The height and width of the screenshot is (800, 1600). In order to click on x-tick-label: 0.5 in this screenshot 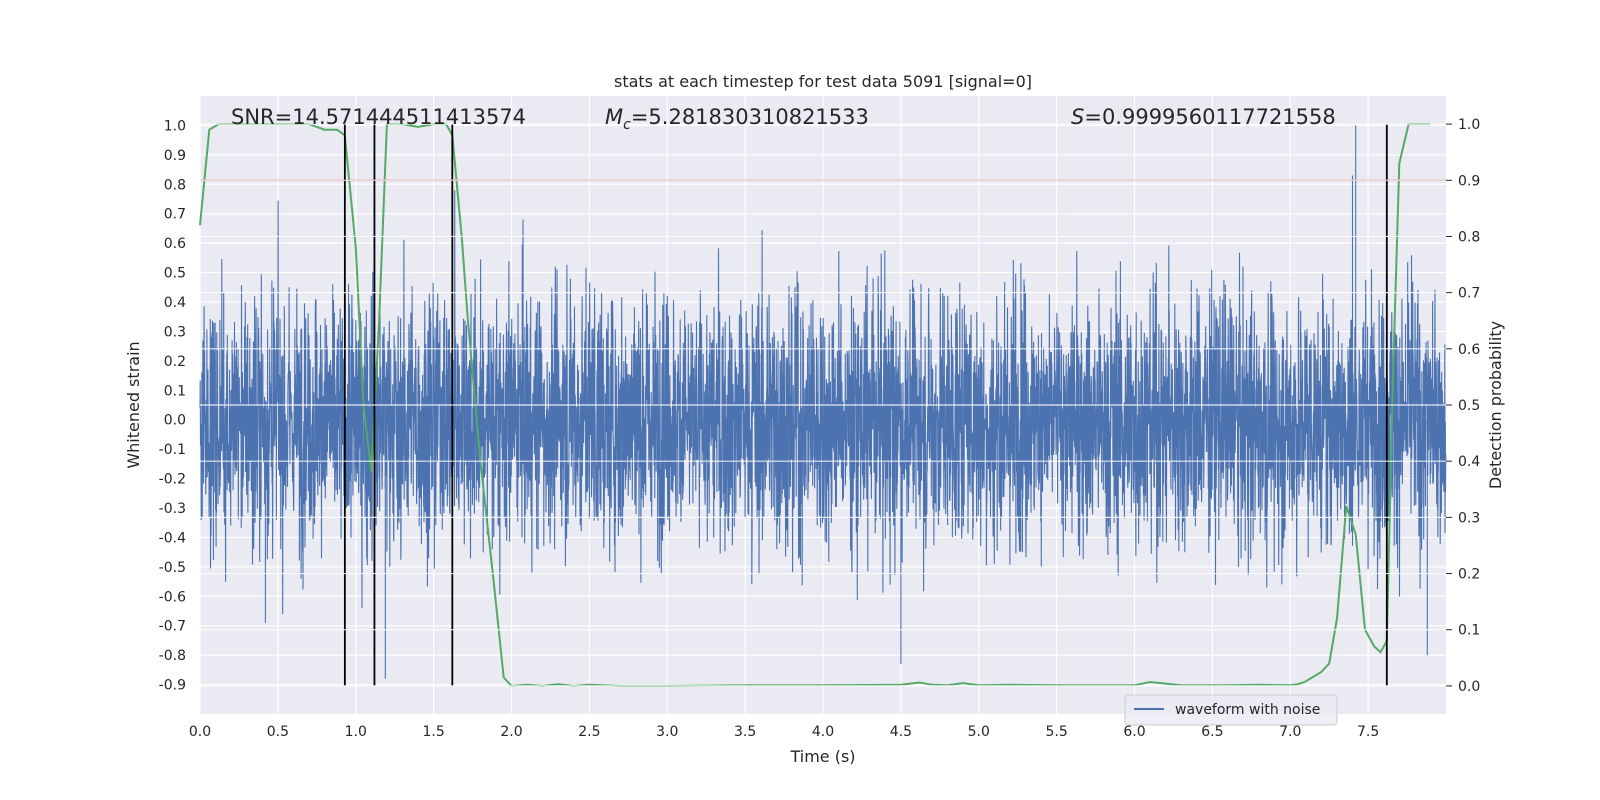, I will do `click(278, 732)`.